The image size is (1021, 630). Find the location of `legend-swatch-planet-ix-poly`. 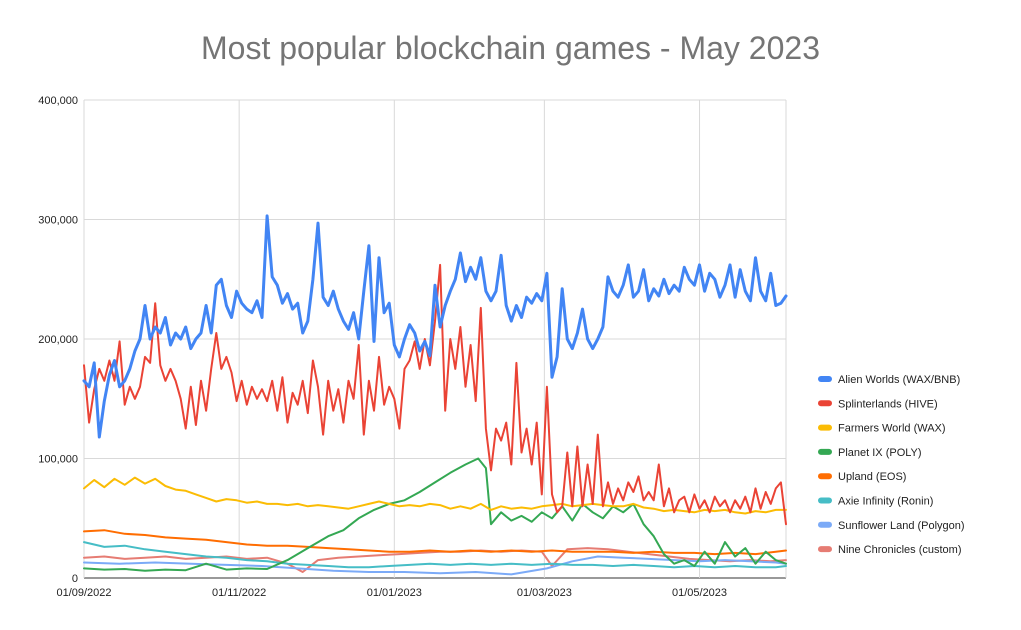

legend-swatch-planet-ix-poly is located at coordinates (825, 451).